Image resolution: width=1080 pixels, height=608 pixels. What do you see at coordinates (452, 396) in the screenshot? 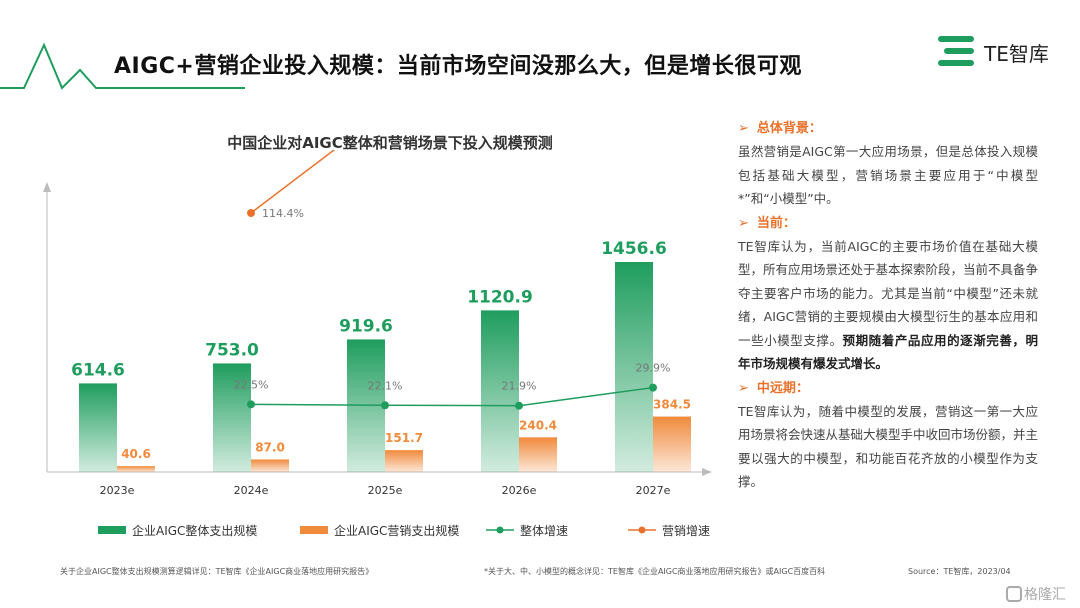
I see `line-overall-growth` at bounding box center [452, 396].